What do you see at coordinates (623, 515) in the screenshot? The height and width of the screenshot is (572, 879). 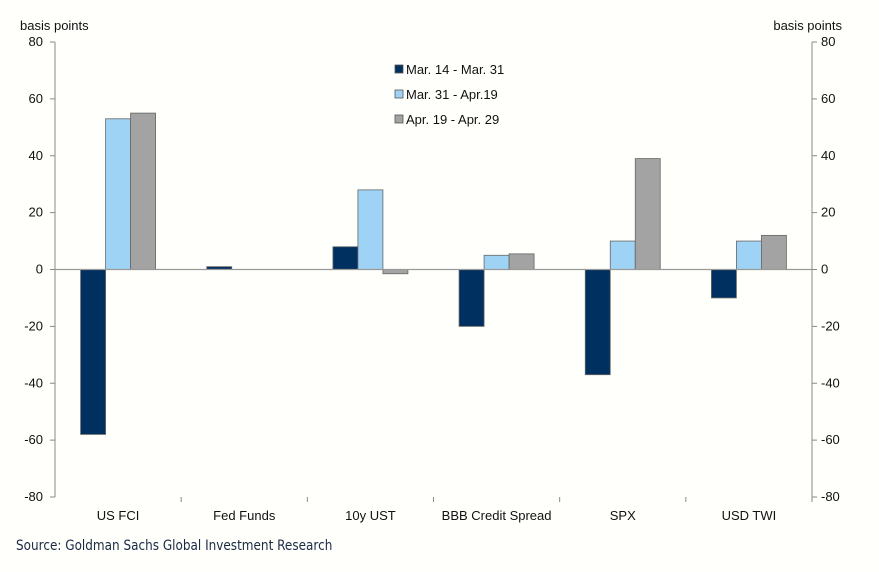 I see `x-tick-label: SPX` at bounding box center [623, 515].